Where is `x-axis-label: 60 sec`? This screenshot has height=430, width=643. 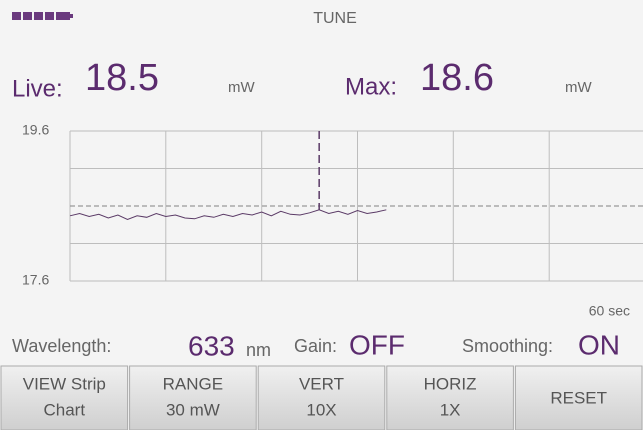 x-axis-label: 60 sec is located at coordinates (609, 311).